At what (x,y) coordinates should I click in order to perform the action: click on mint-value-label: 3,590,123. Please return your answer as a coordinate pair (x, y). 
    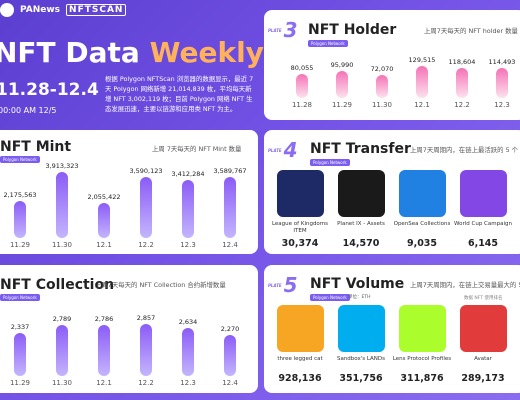
    Looking at the image, I should click on (146, 171).